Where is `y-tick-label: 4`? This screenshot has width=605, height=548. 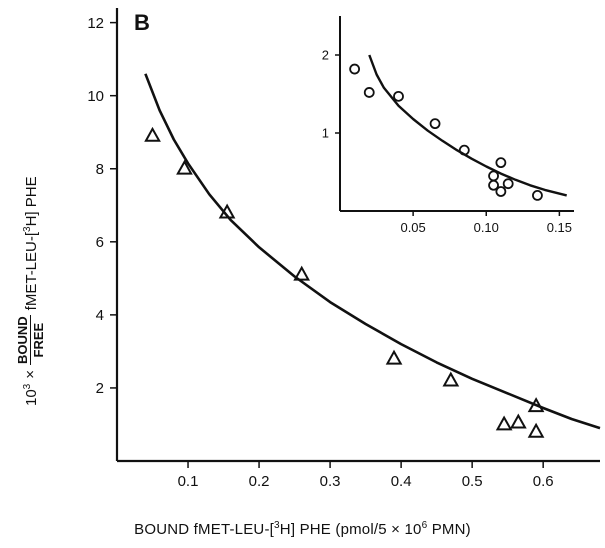
y-tick-label: 4 is located at coordinates (100, 315).